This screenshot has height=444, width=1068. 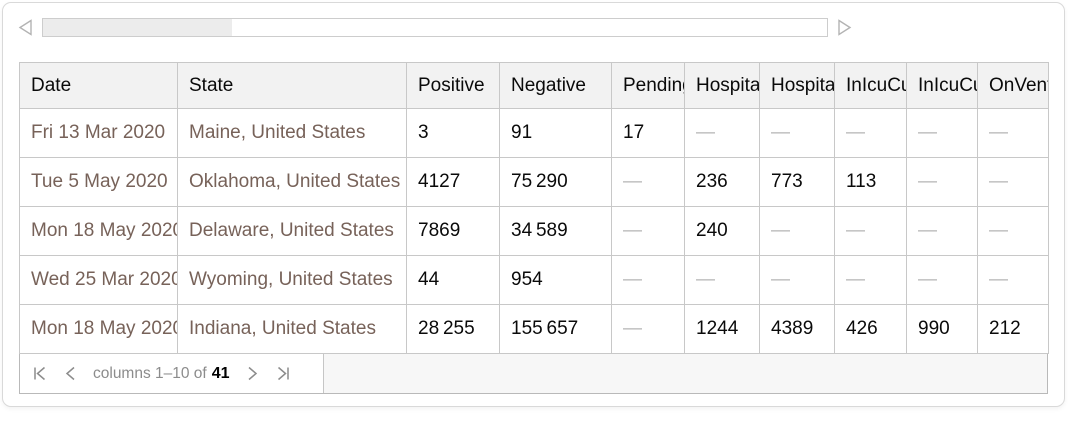 What do you see at coordinates (555, 133) in the screenshot?
I see `cell-negative: 91` at bounding box center [555, 133].